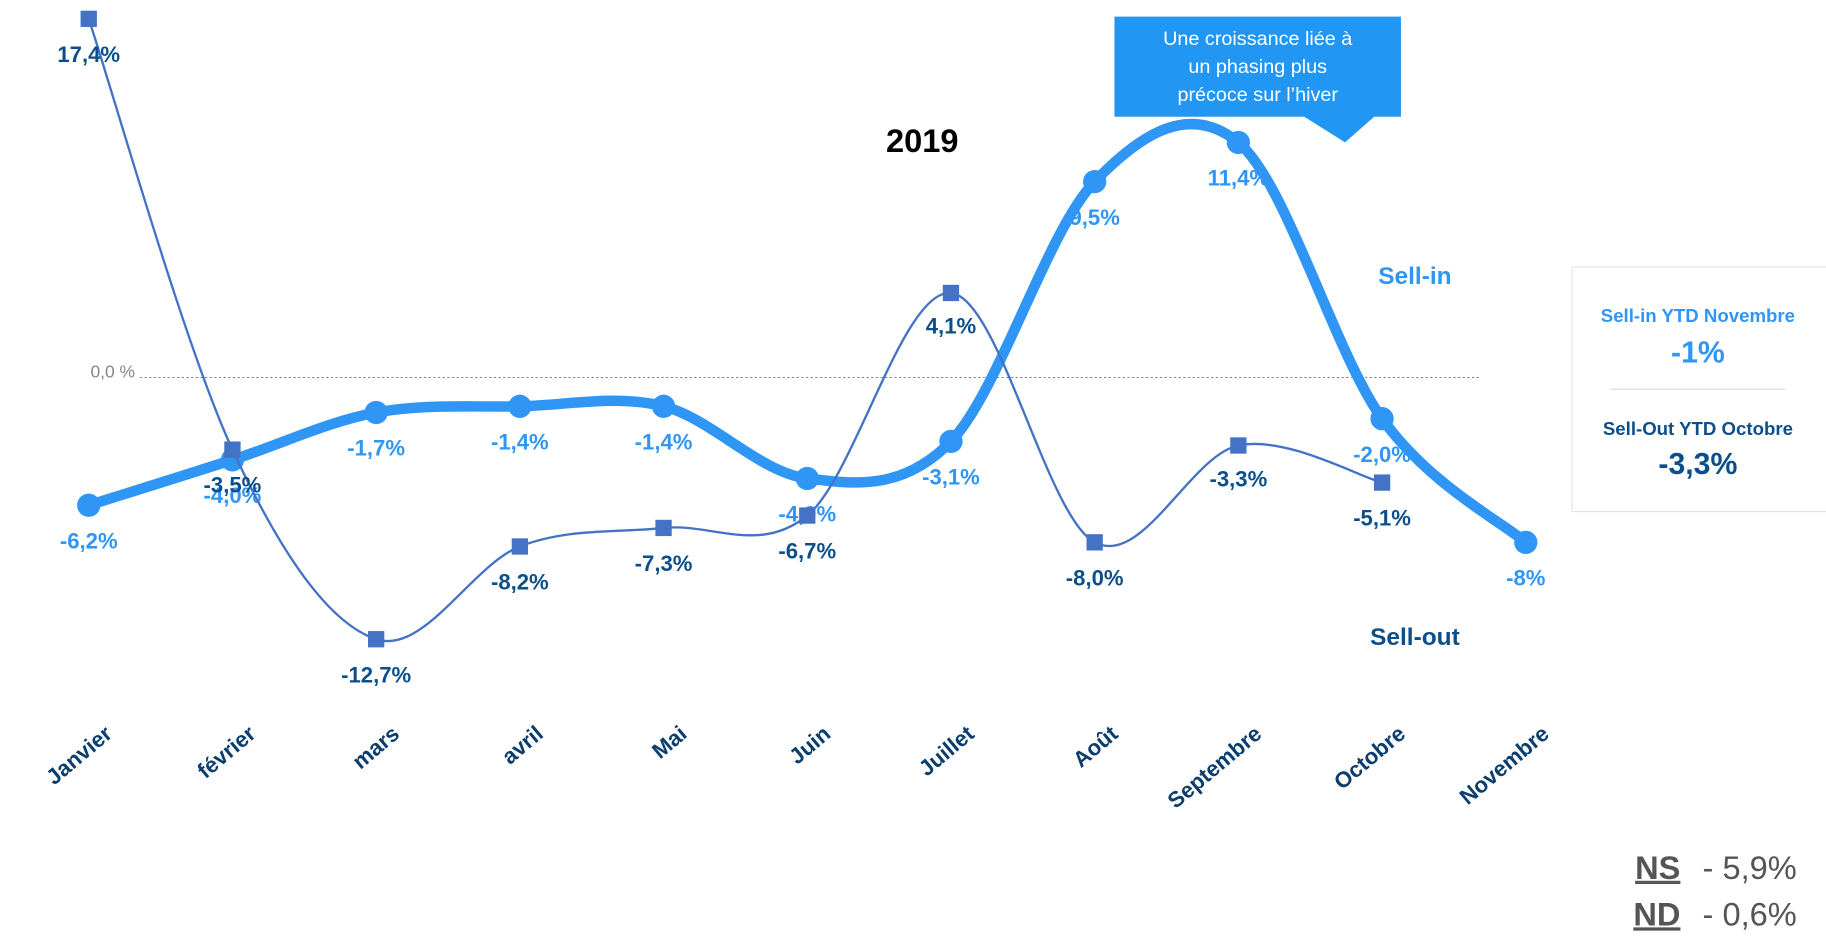 The height and width of the screenshot is (945, 1826). I want to click on x-tick-label: mars, so click(376, 747).